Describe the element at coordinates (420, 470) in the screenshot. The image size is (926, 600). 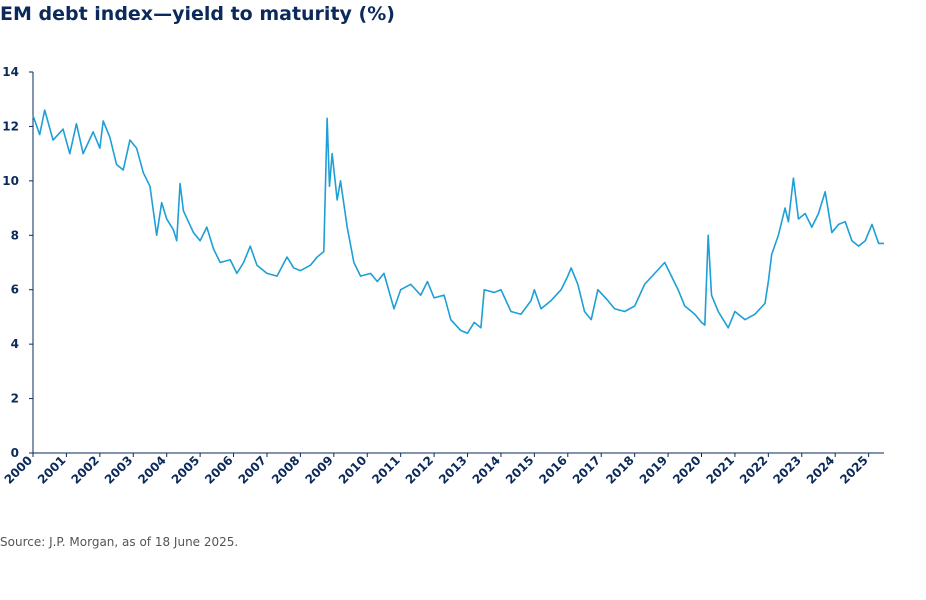
I see `x-tick-label: 2012` at that location.